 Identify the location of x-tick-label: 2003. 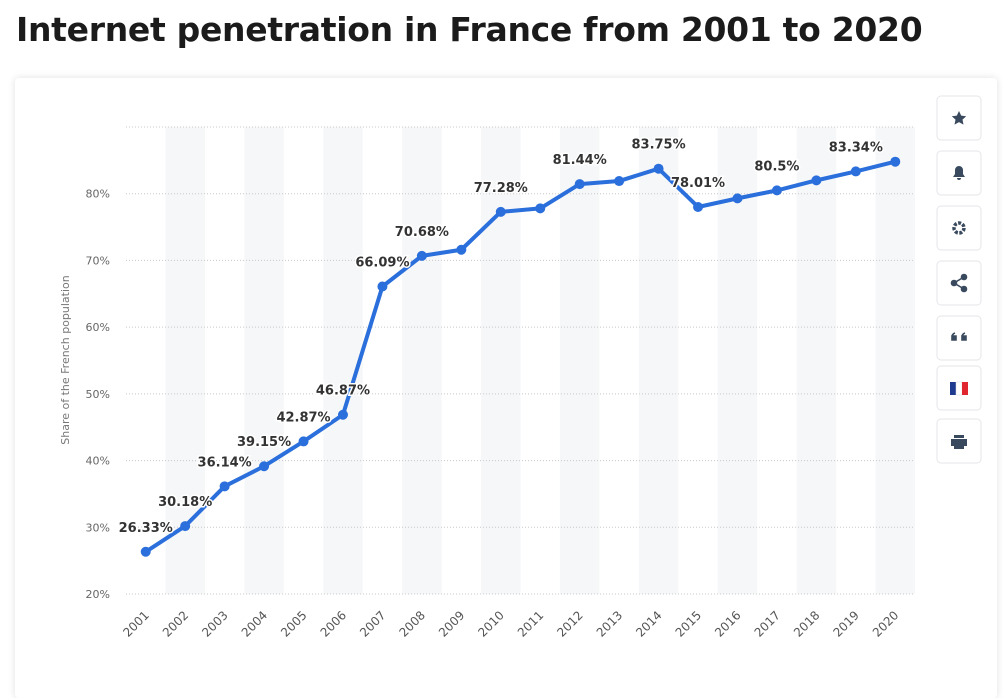
(214, 623).